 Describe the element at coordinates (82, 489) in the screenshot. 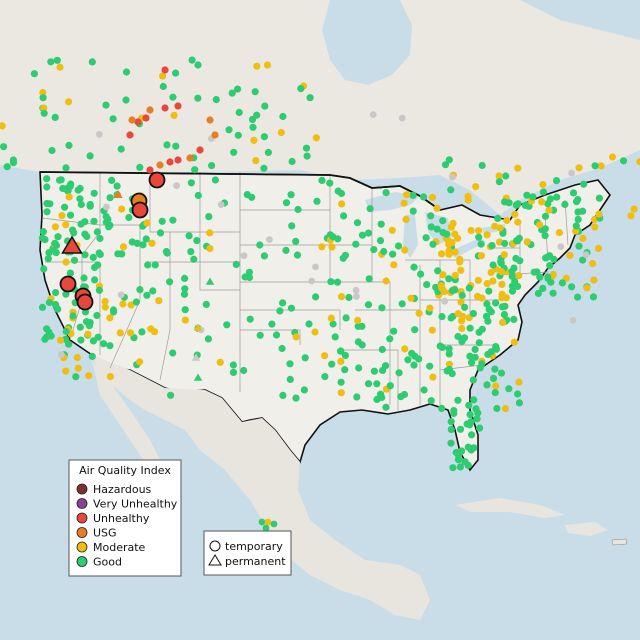

I see `hazardous-legend-swatch` at that location.